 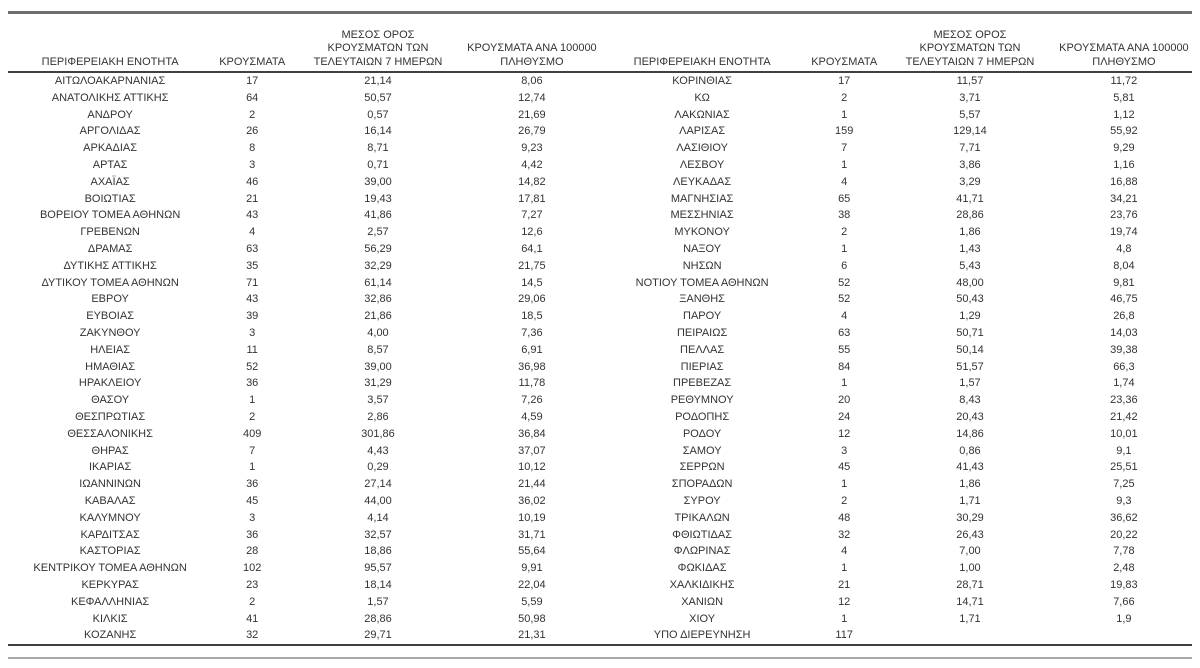 I want to click on cell-avg7: 26,43, so click(x=970, y=534).